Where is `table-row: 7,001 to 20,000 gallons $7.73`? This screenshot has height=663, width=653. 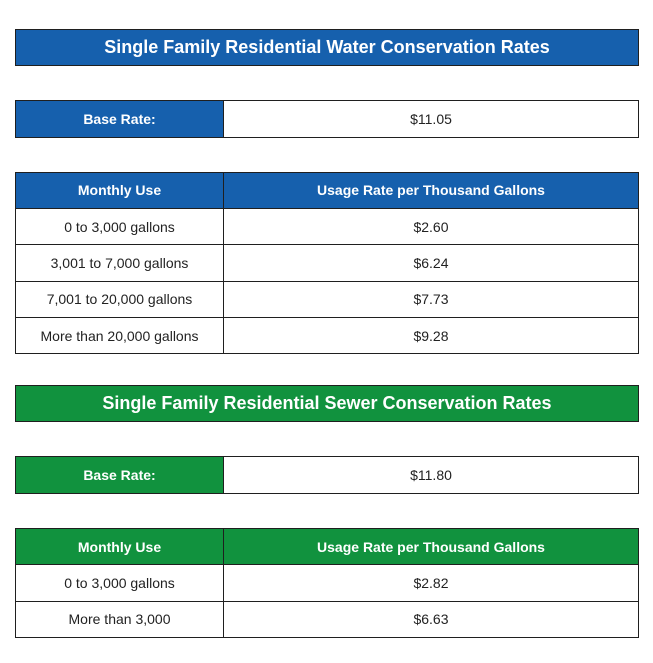 table-row: 7,001 to 20,000 gallons $7.73 is located at coordinates (327, 300).